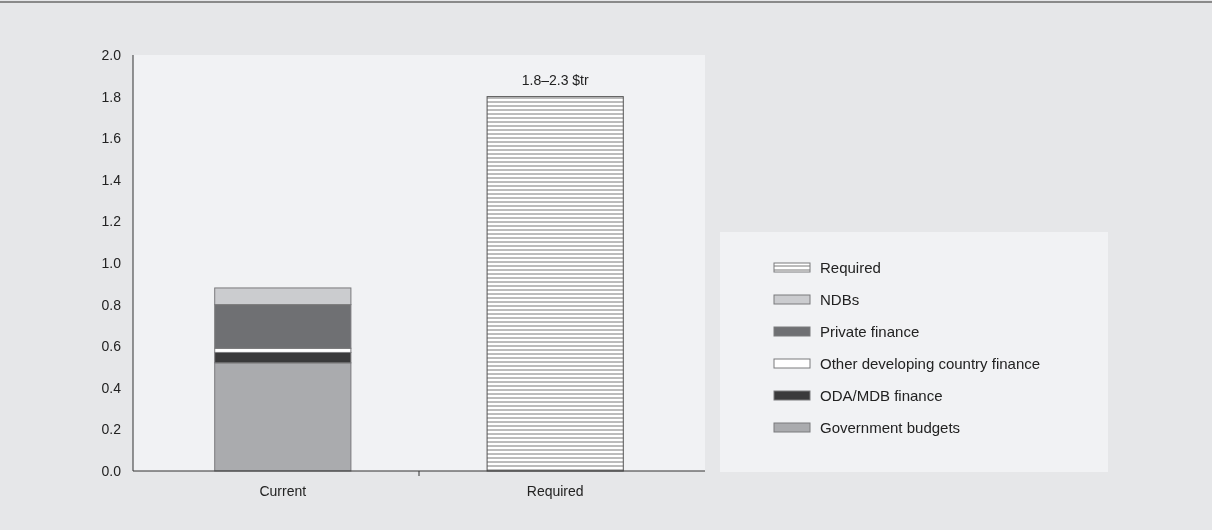 This screenshot has width=1212, height=530. Describe the element at coordinates (890, 428) in the screenshot. I see `legend-label: Government budgets` at that location.